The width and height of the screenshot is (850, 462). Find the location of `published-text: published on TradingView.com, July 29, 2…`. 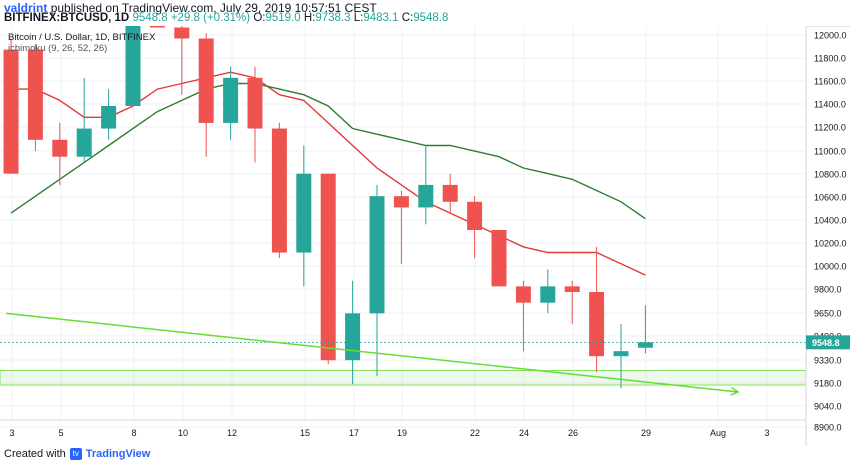

published-text: published on TradingView.com, July 29, 2… is located at coordinates (213, 8).